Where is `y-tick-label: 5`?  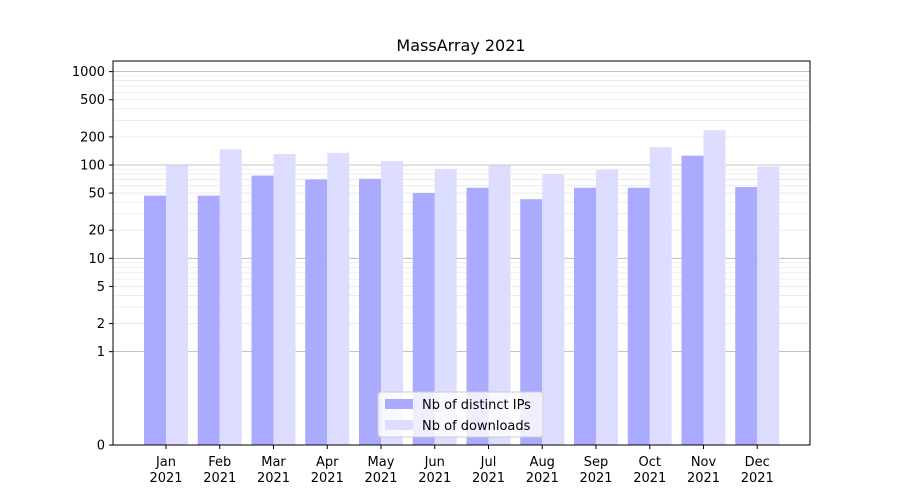 y-tick-label: 5 is located at coordinates (101, 287).